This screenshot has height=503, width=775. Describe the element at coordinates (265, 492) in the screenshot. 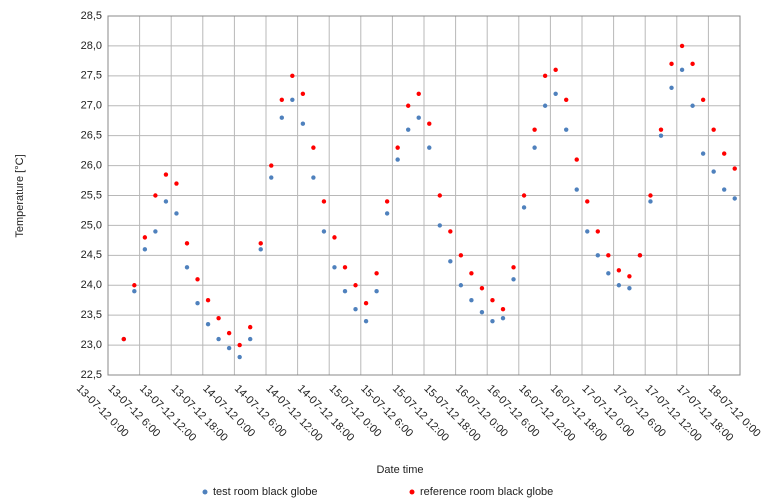

I see `legend-label: test room black globe` at that location.